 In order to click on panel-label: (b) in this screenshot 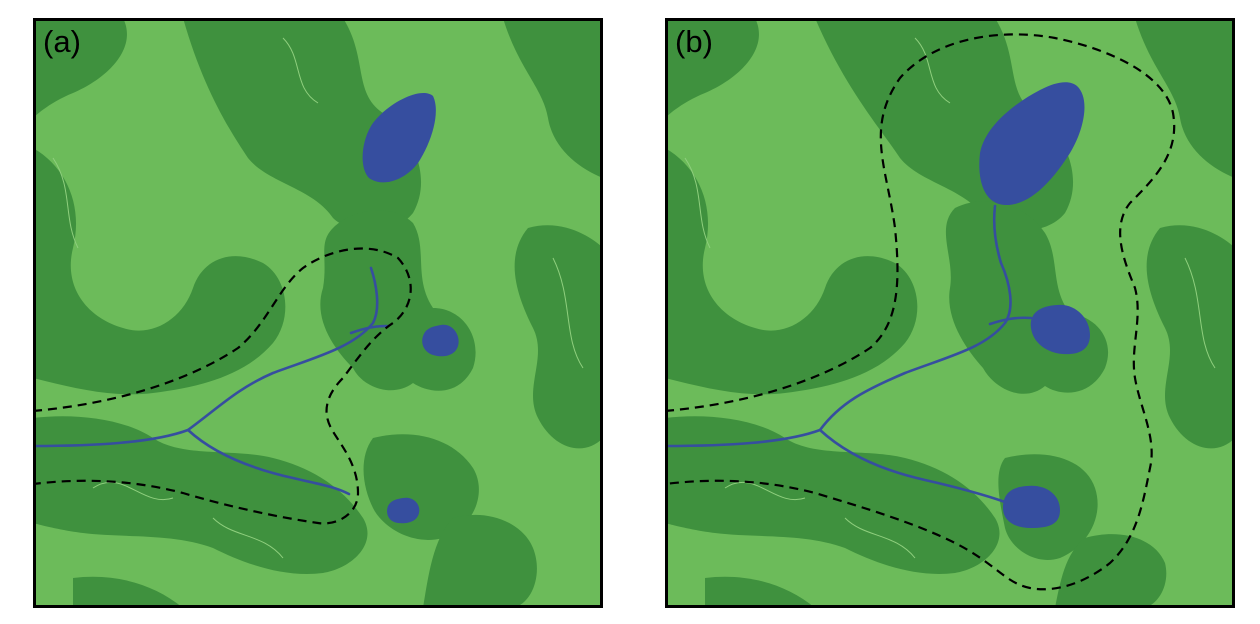, I will do `click(694, 41)`.